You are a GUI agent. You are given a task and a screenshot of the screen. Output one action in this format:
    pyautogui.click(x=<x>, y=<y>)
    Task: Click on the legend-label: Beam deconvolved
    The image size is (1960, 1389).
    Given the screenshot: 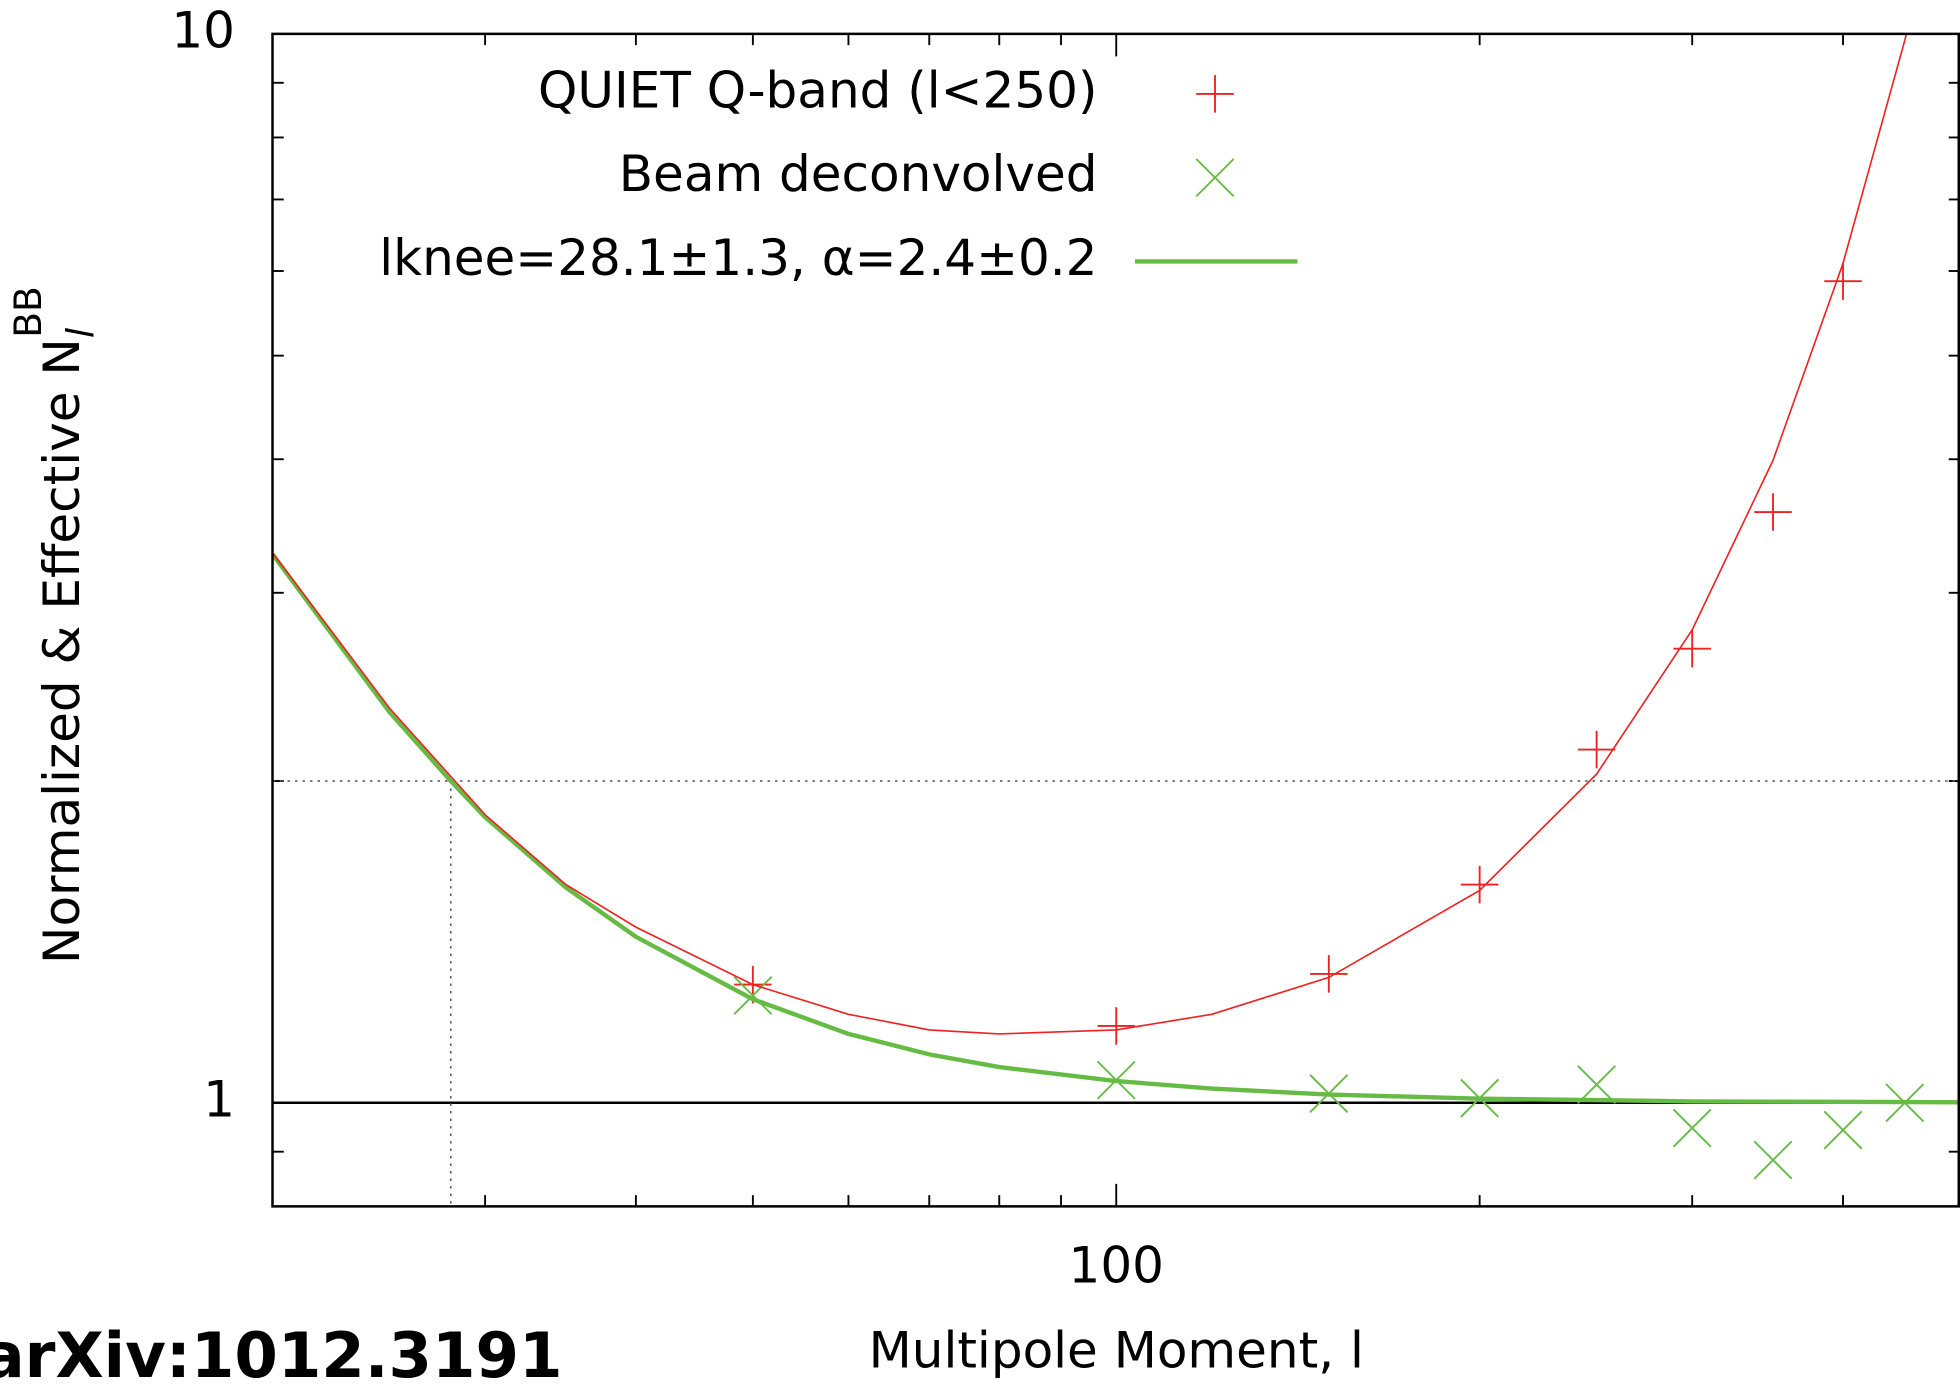 What is the action you would take?
    pyautogui.click(x=858, y=174)
    